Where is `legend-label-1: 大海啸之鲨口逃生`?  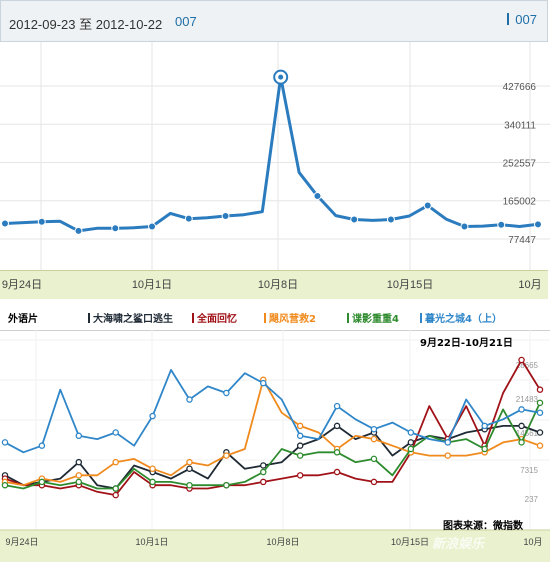 legend-label-1: 大海啸之鲨口逃生 is located at coordinates (133, 319).